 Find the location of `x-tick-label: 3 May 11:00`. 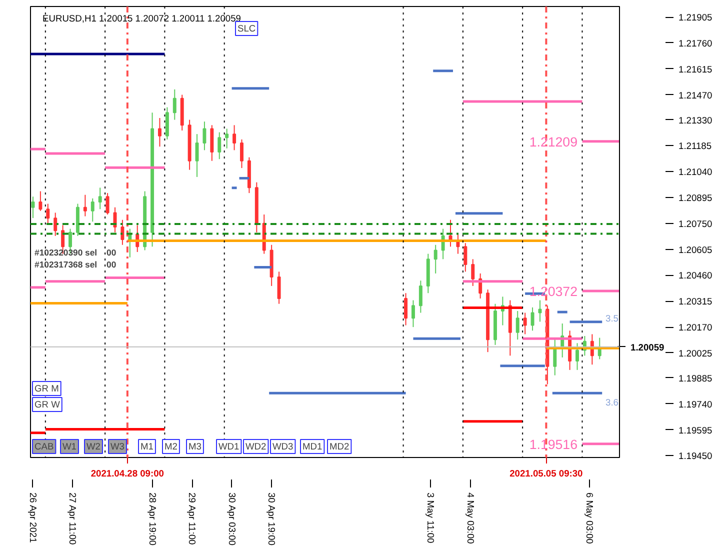

x-tick-label: 3 May 11:00 is located at coordinates (431, 518).